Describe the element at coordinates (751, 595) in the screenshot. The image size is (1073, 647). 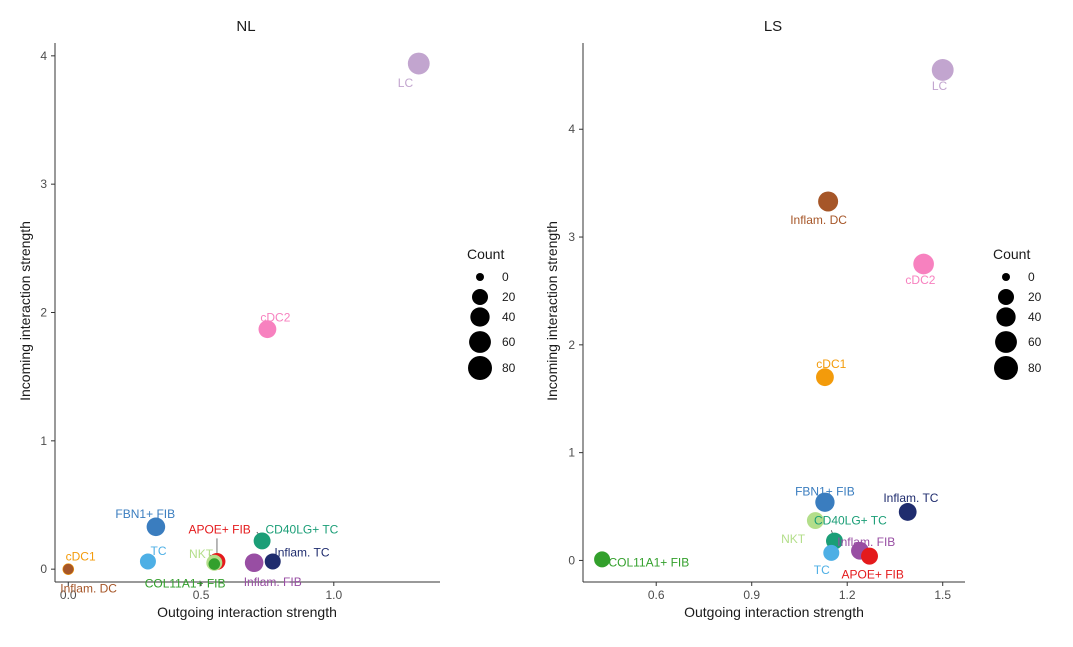
I see `x-tick-label: 0.9` at that location.